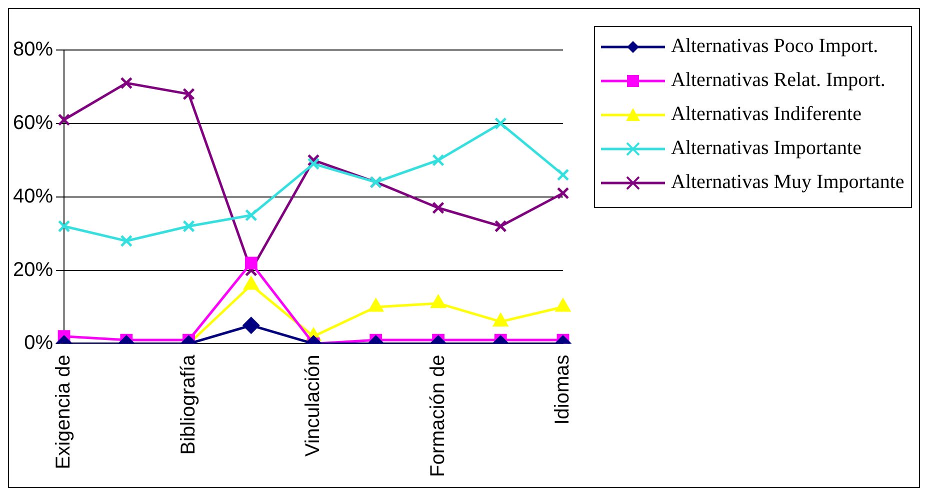 This screenshot has height=495, width=926. What do you see at coordinates (766, 148) in the screenshot?
I see `legend-label: Alternativas Importante` at bounding box center [766, 148].